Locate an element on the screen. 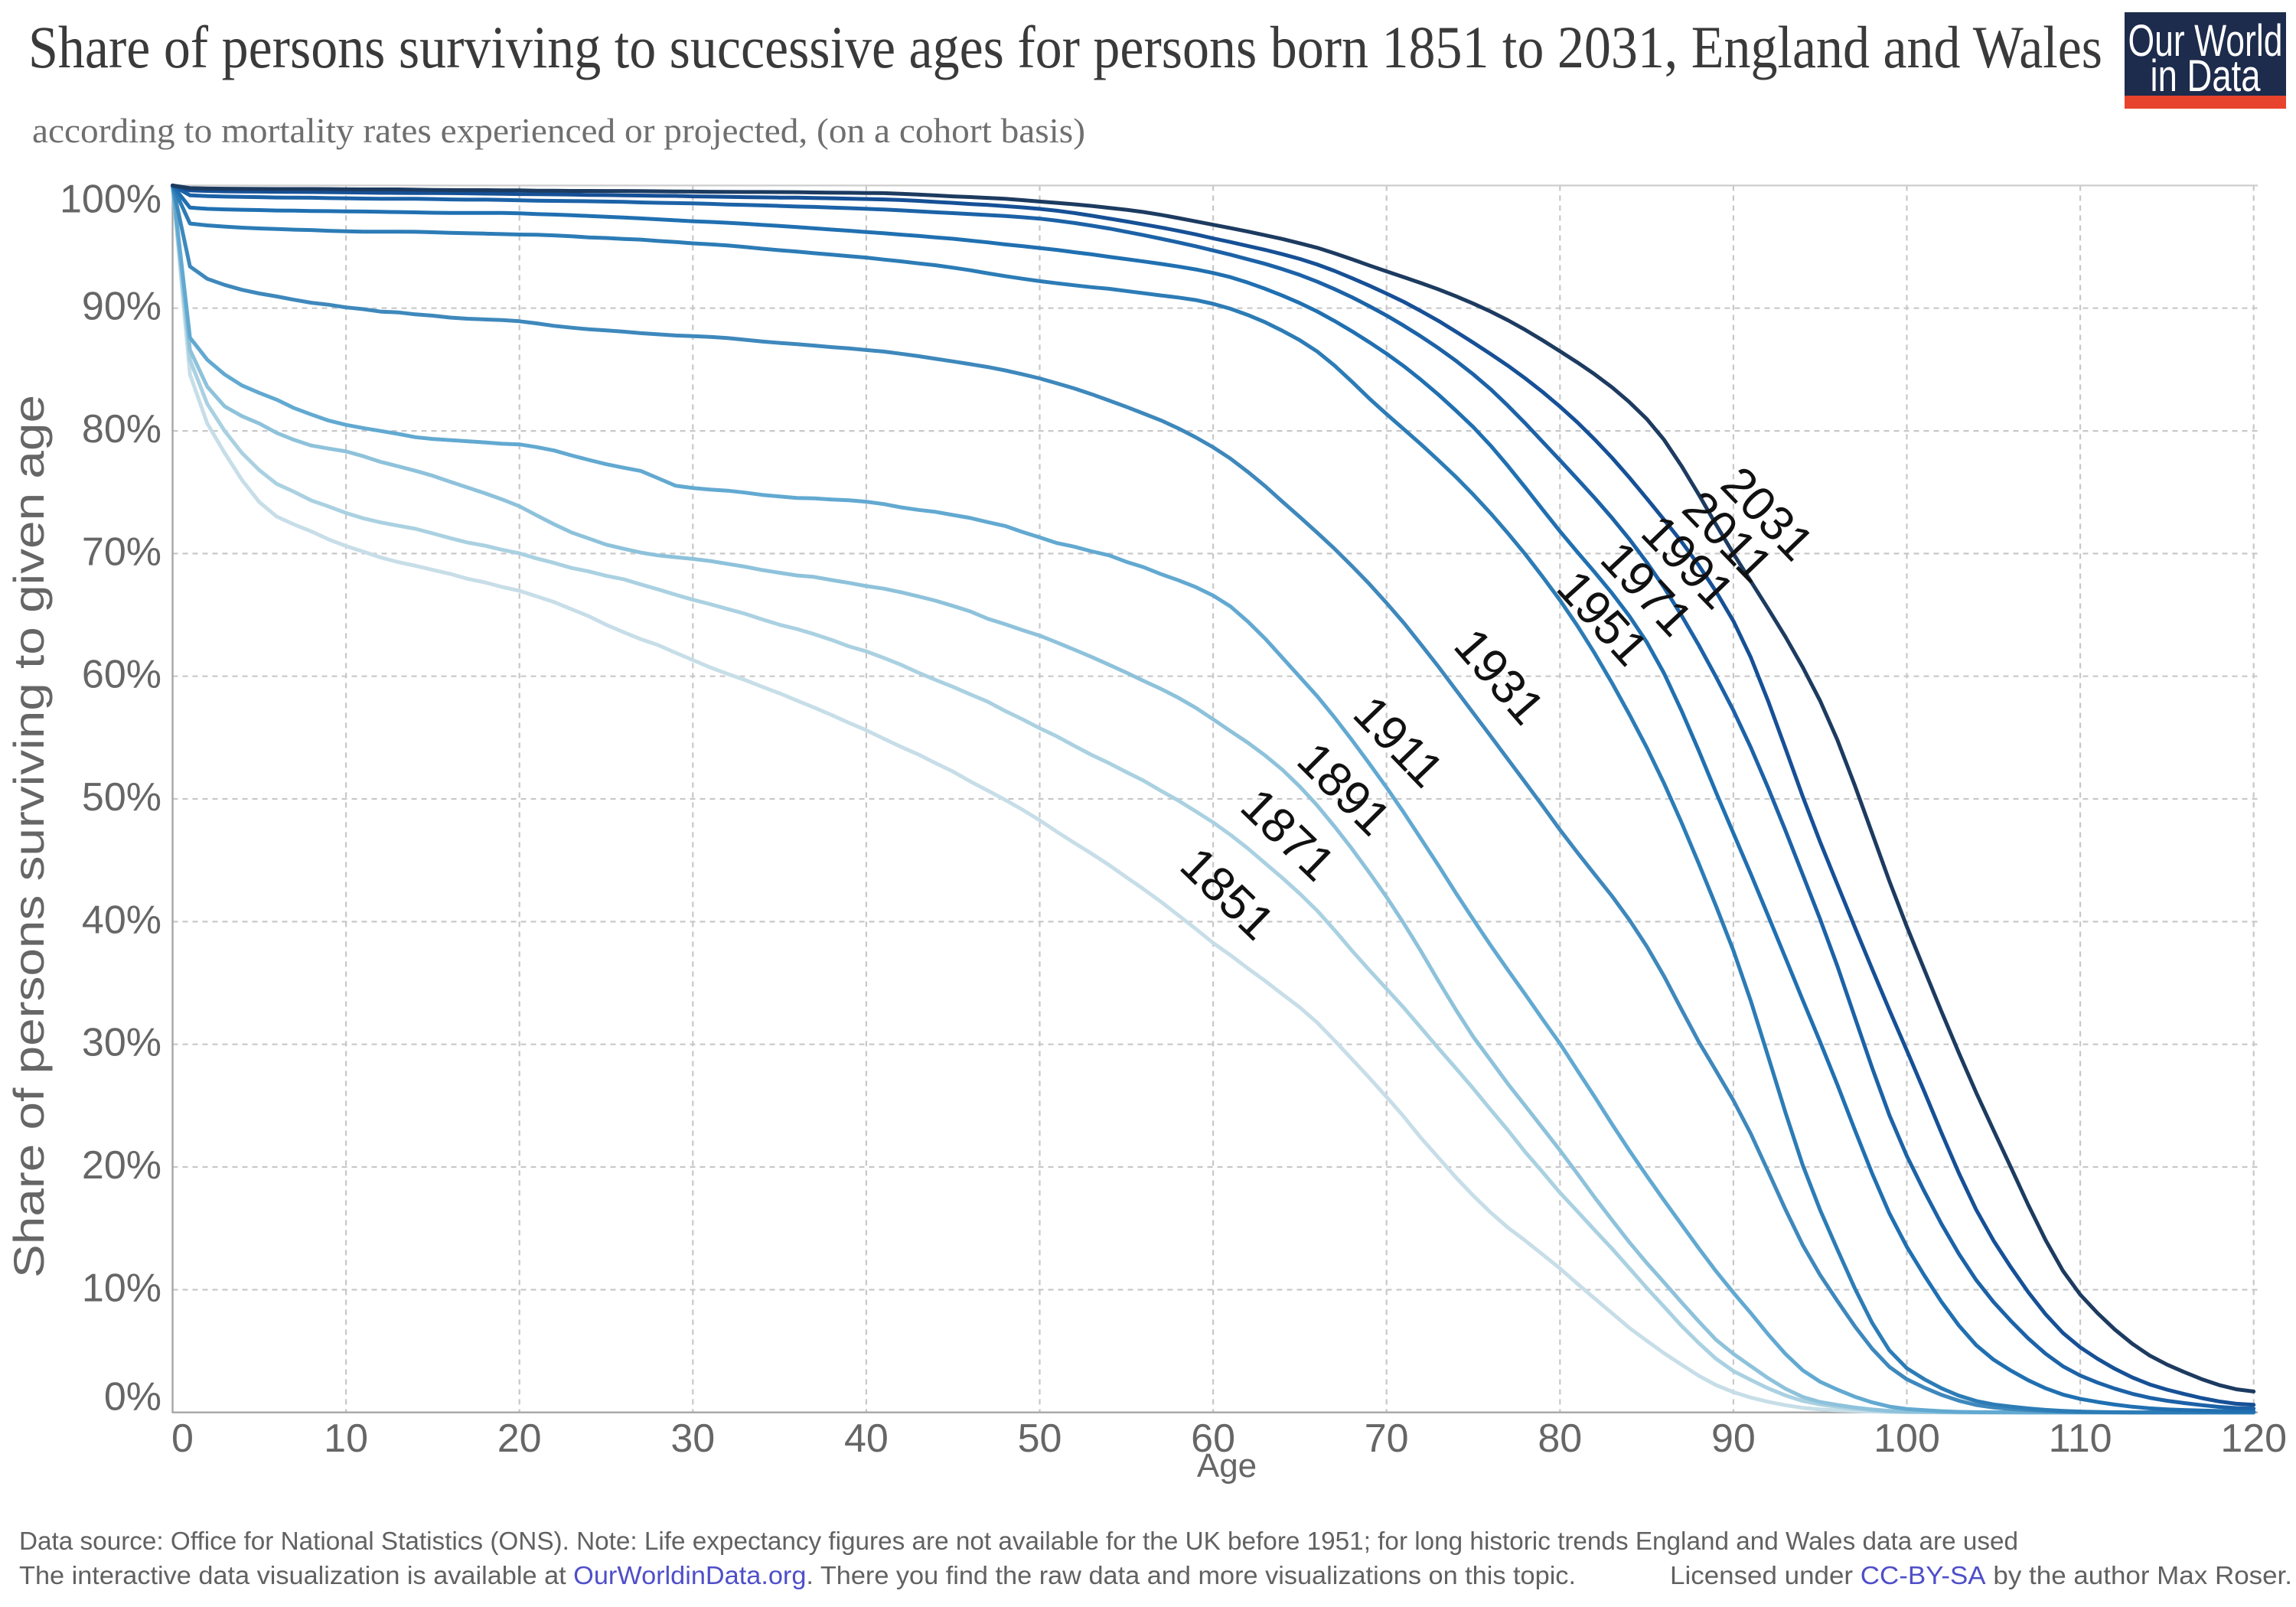  svg-text: 100% is located at coordinates (110, 199).